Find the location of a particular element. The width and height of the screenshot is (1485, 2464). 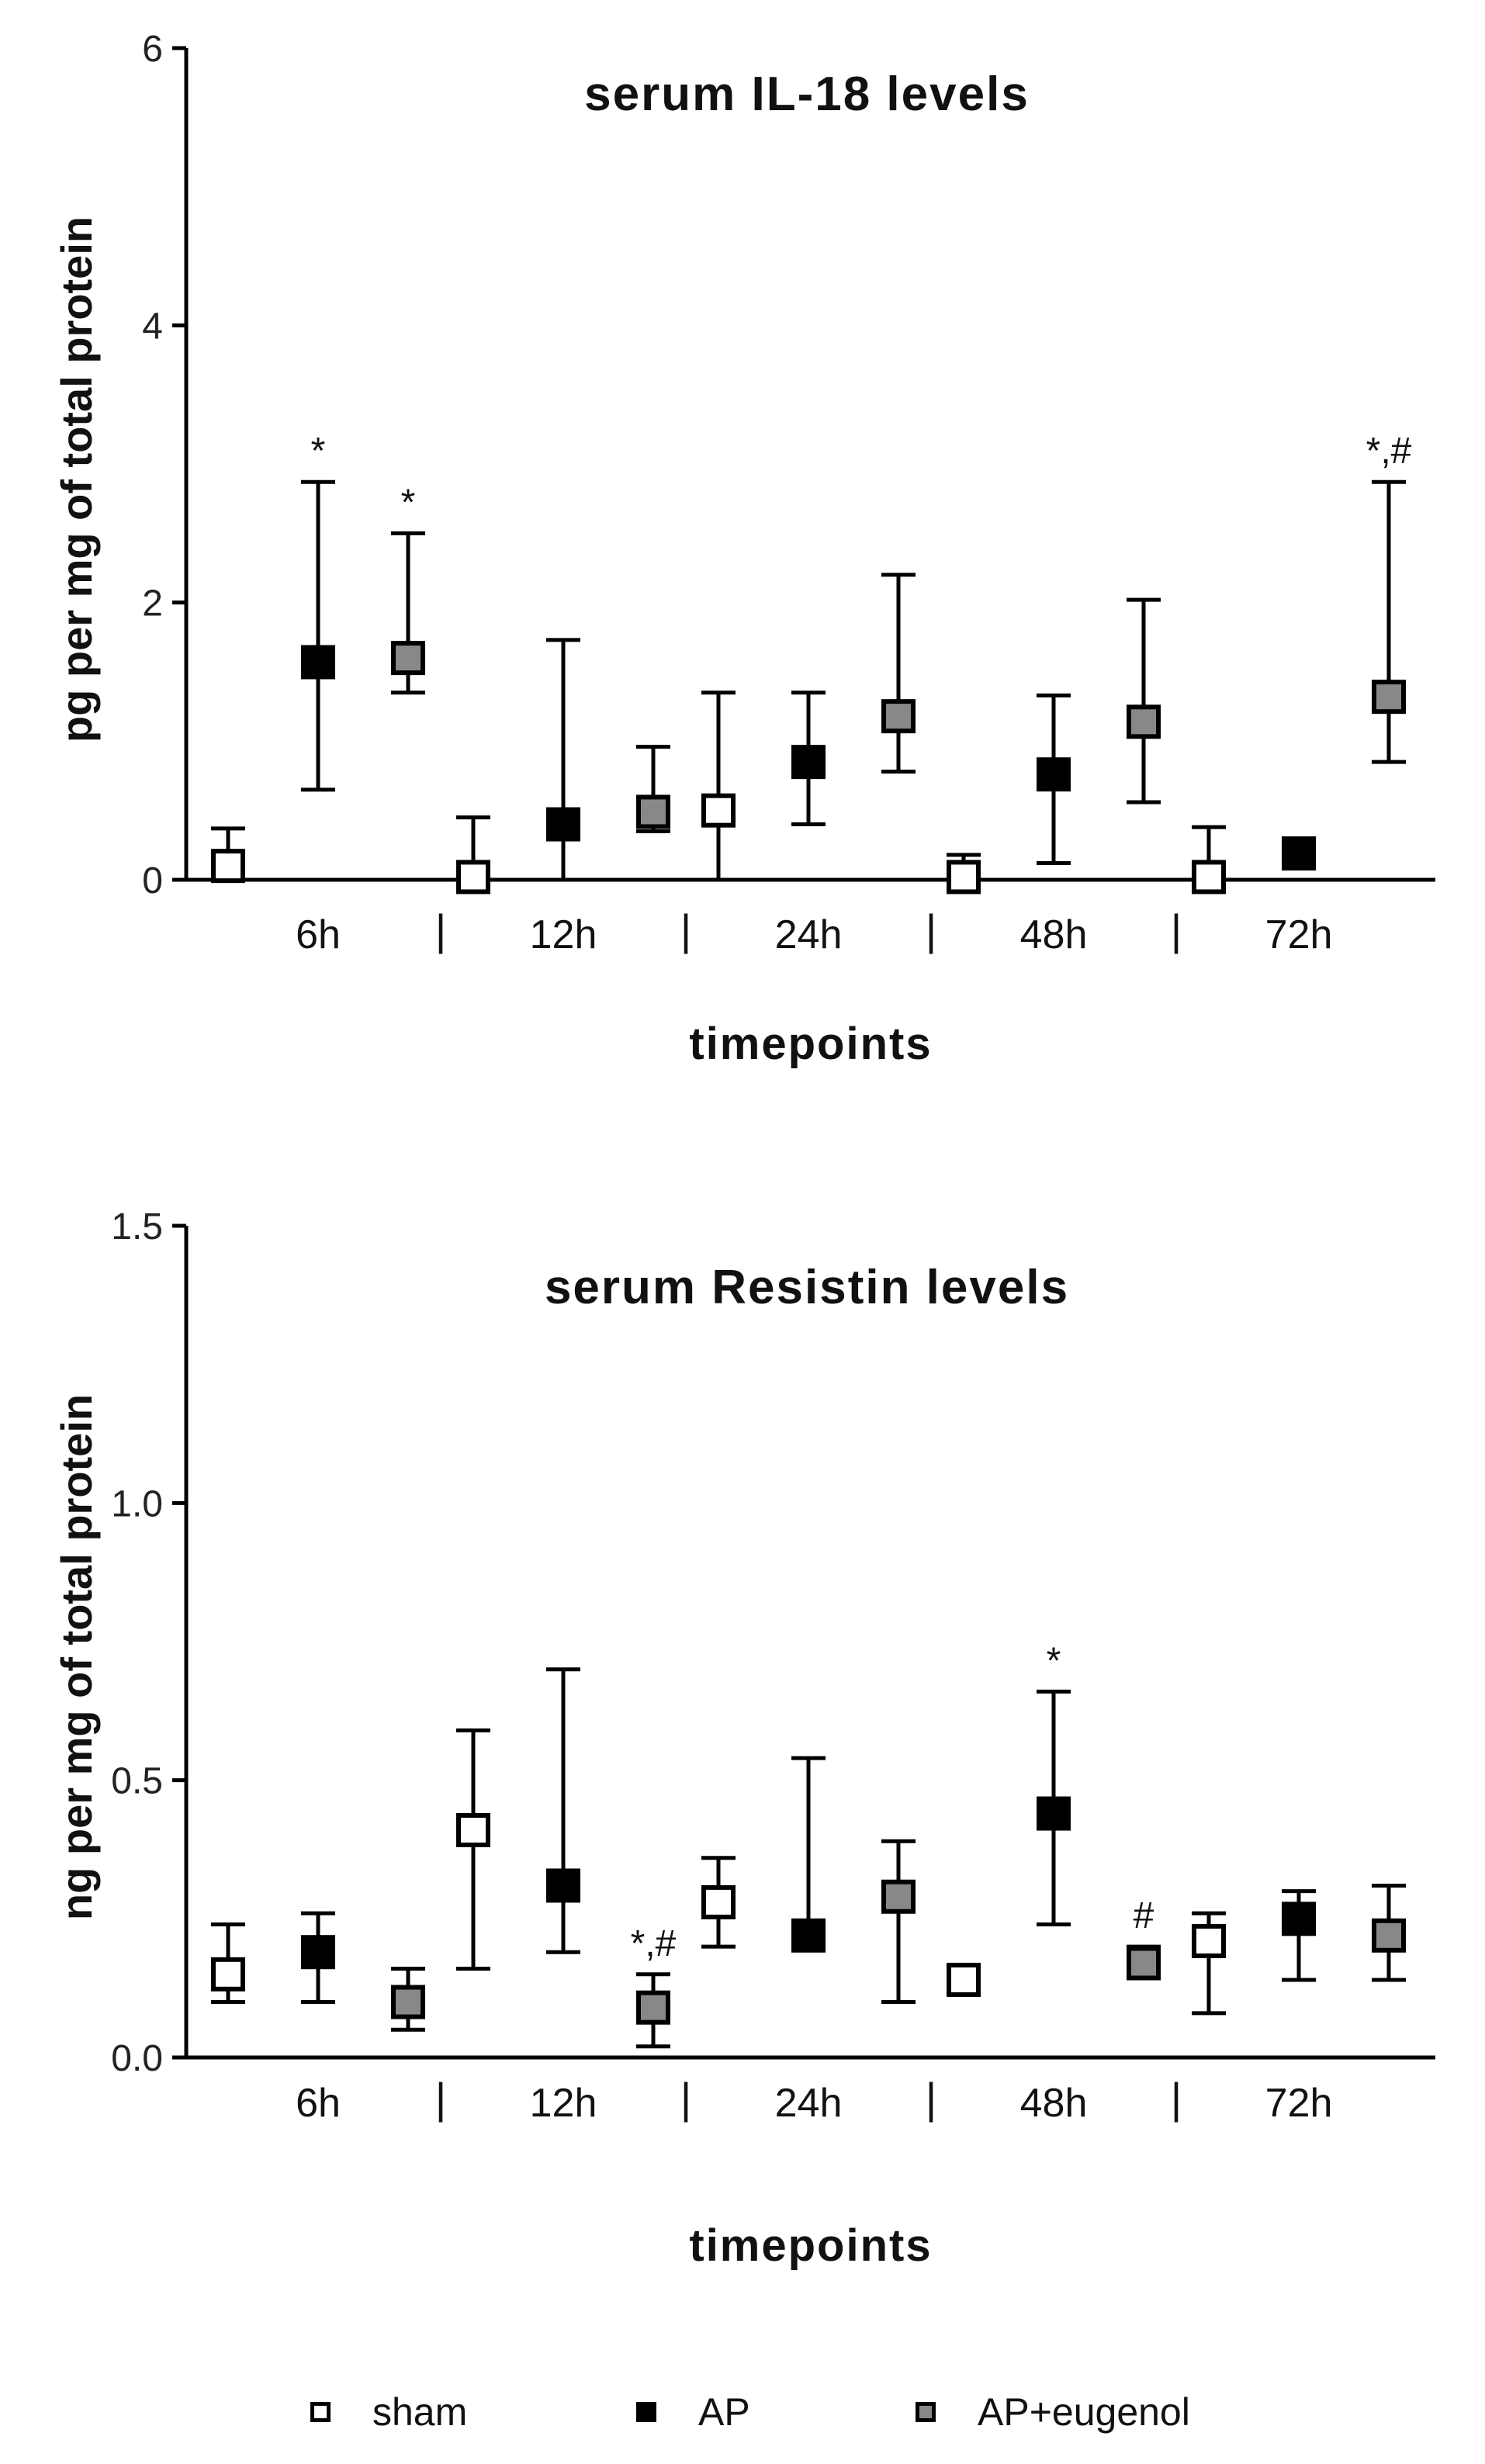

chart2-y-tick-label: 1.0 is located at coordinates (137, 1503).